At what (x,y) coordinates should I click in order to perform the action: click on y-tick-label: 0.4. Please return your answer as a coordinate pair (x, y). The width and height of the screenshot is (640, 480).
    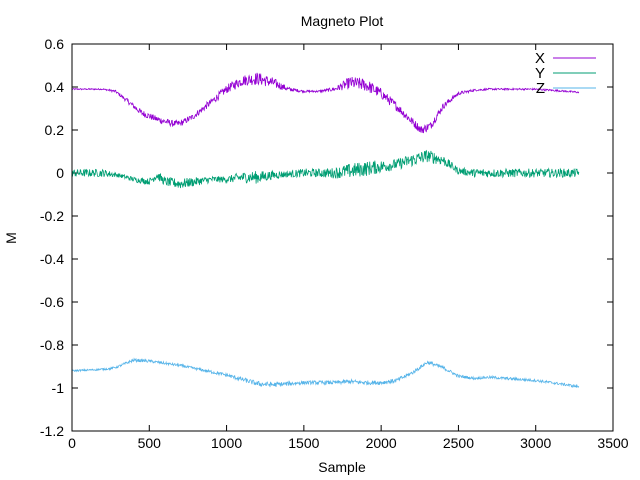
    Looking at the image, I should click on (55, 87).